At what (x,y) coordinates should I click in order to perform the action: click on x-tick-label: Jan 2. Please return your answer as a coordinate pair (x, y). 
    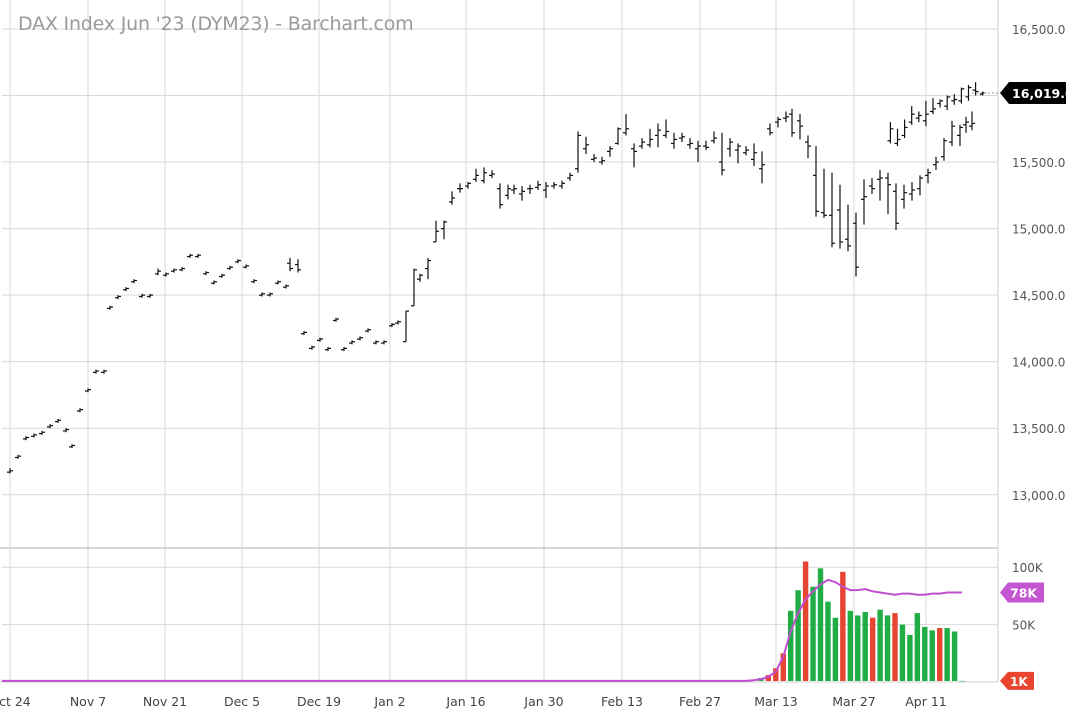
    Looking at the image, I should click on (389, 701).